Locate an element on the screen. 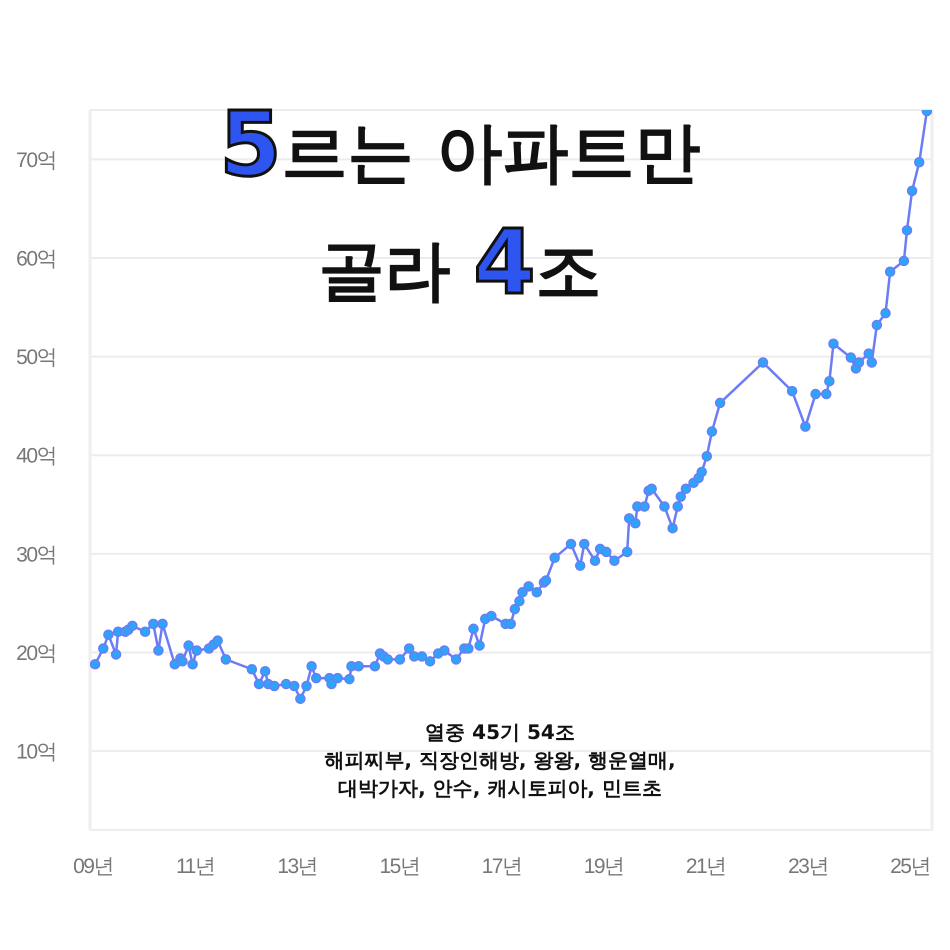 This screenshot has height=950, width=950. annotation: 열중 45기 54조 is located at coordinates (500, 732).